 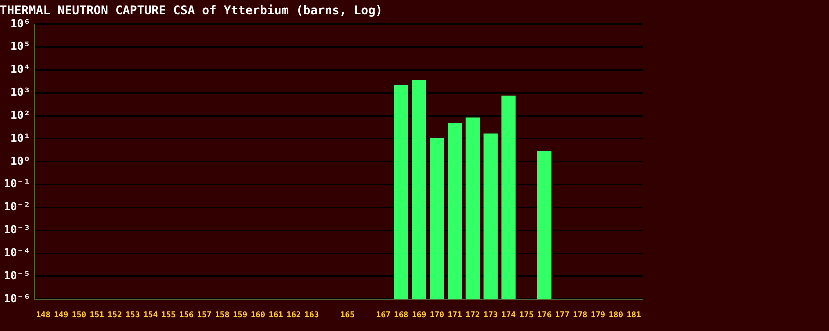 What do you see at coordinates (455, 315) in the screenshot?
I see `x-tick-label: 171` at bounding box center [455, 315].